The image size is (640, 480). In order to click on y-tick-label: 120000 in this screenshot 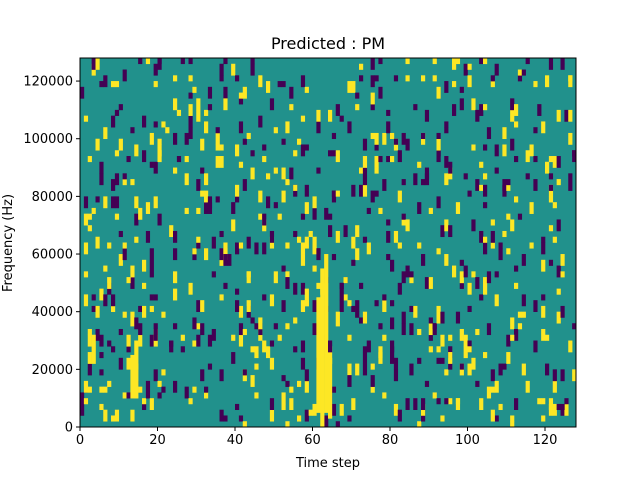, I will do `click(48, 82)`.